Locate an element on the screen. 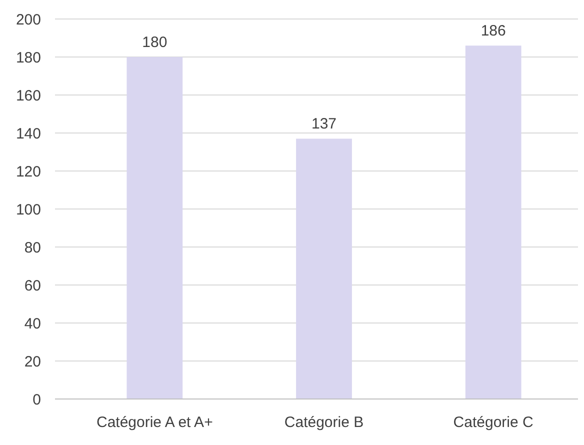 The height and width of the screenshot is (445, 584). y-tick-label: 60 is located at coordinates (32, 285).